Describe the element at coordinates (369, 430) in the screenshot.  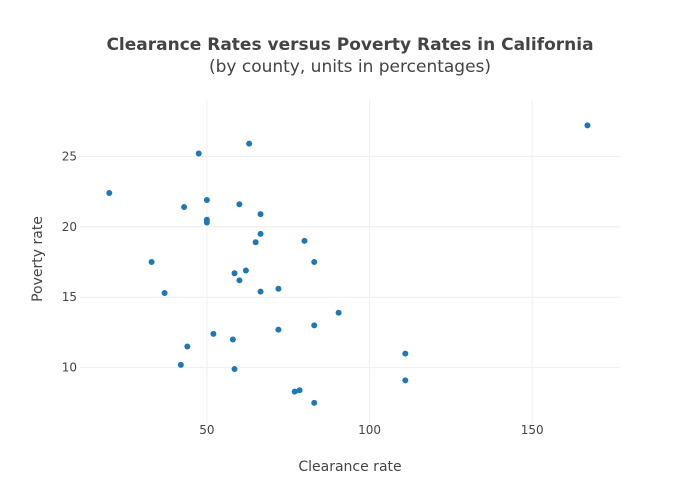
I see `x-tick-label: 100` at that location.